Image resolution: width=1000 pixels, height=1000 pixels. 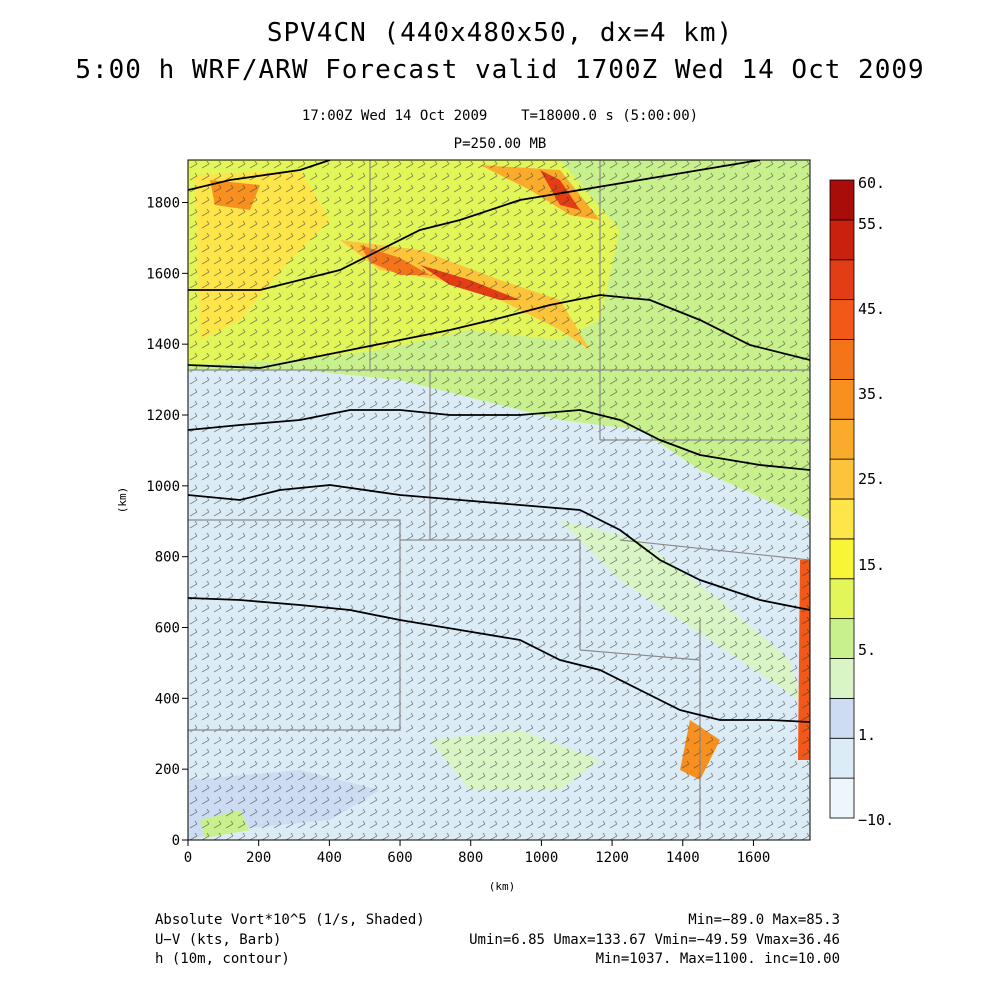 What do you see at coordinates (867, 735) in the screenshot?
I see `colorbar-label: 1.` at bounding box center [867, 735].